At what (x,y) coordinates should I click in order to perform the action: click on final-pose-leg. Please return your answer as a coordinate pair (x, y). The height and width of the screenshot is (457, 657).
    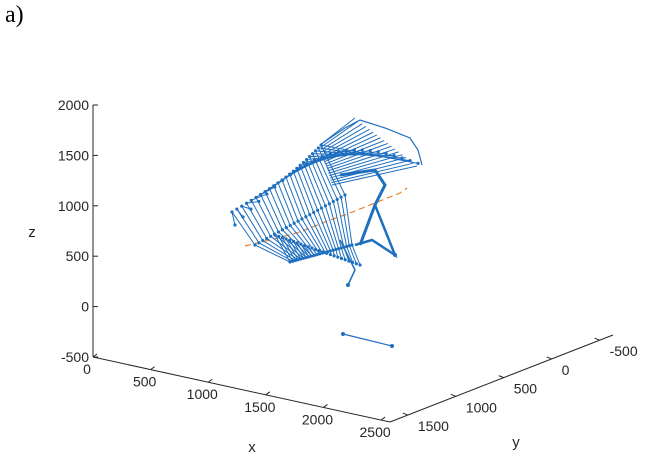
    Looking at the image, I should click on (347, 262).